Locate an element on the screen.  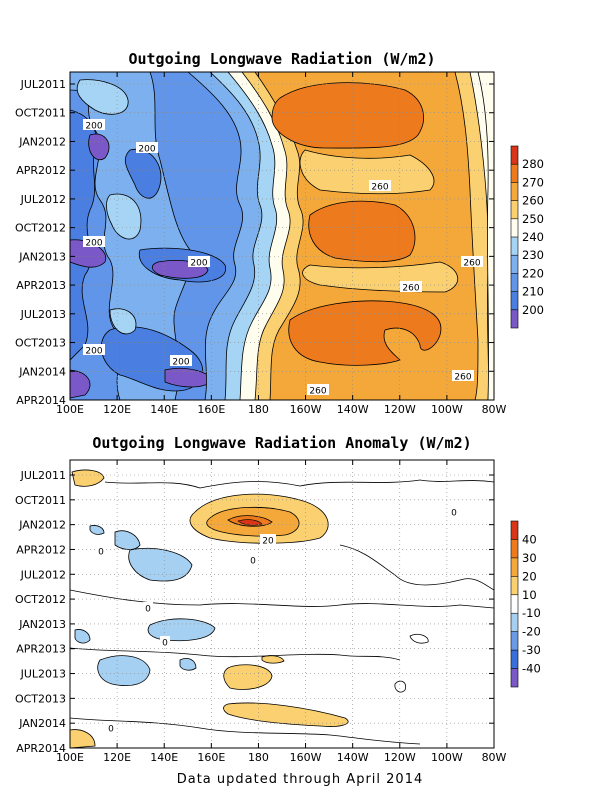
contour-label: 20 is located at coordinates (268, 542).